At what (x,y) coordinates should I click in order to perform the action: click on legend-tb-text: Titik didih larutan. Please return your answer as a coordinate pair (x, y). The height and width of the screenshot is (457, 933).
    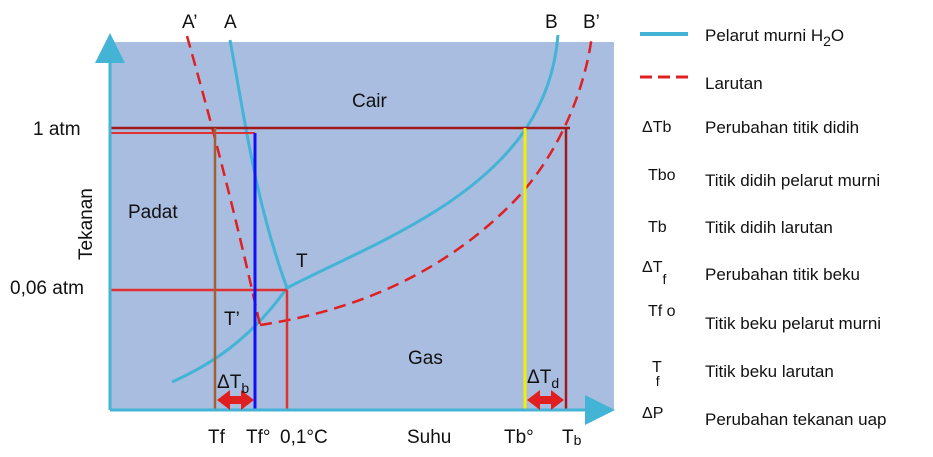
    Looking at the image, I should click on (769, 227).